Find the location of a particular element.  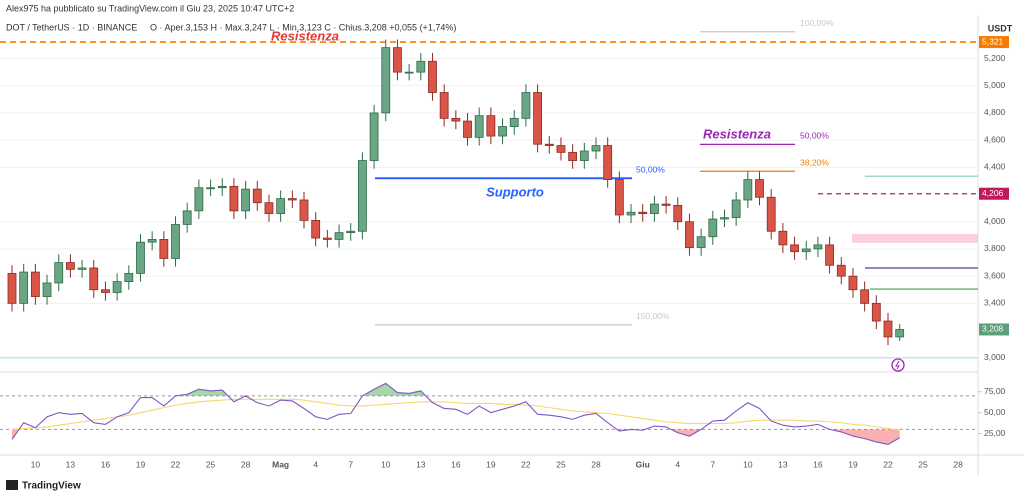

rsi-ma-line is located at coordinates (455, 414).